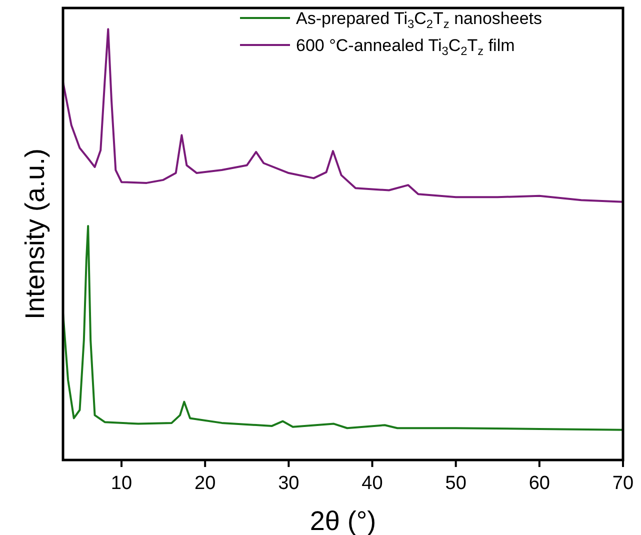 This screenshot has height=535, width=641. What do you see at coordinates (121, 483) in the screenshot?
I see `x-tick-label: 10` at bounding box center [121, 483].